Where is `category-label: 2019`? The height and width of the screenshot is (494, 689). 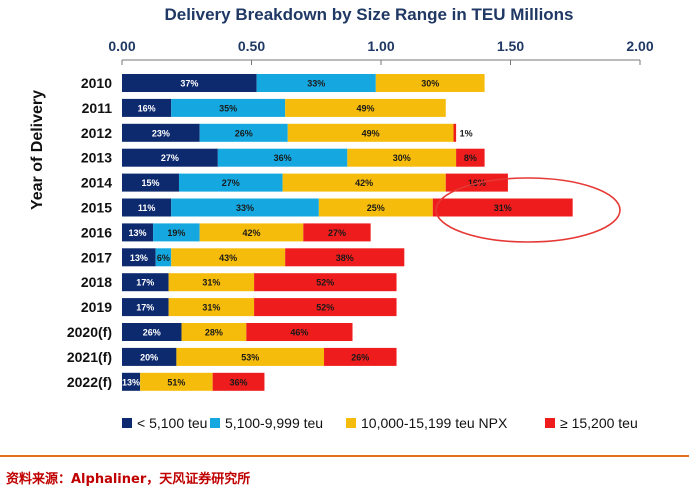
category-label: 2019 is located at coordinates (96, 307).